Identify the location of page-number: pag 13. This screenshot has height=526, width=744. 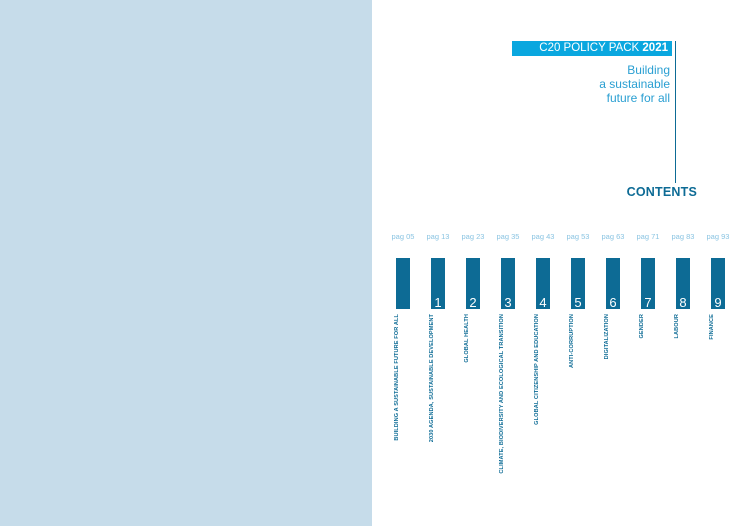
(438, 236).